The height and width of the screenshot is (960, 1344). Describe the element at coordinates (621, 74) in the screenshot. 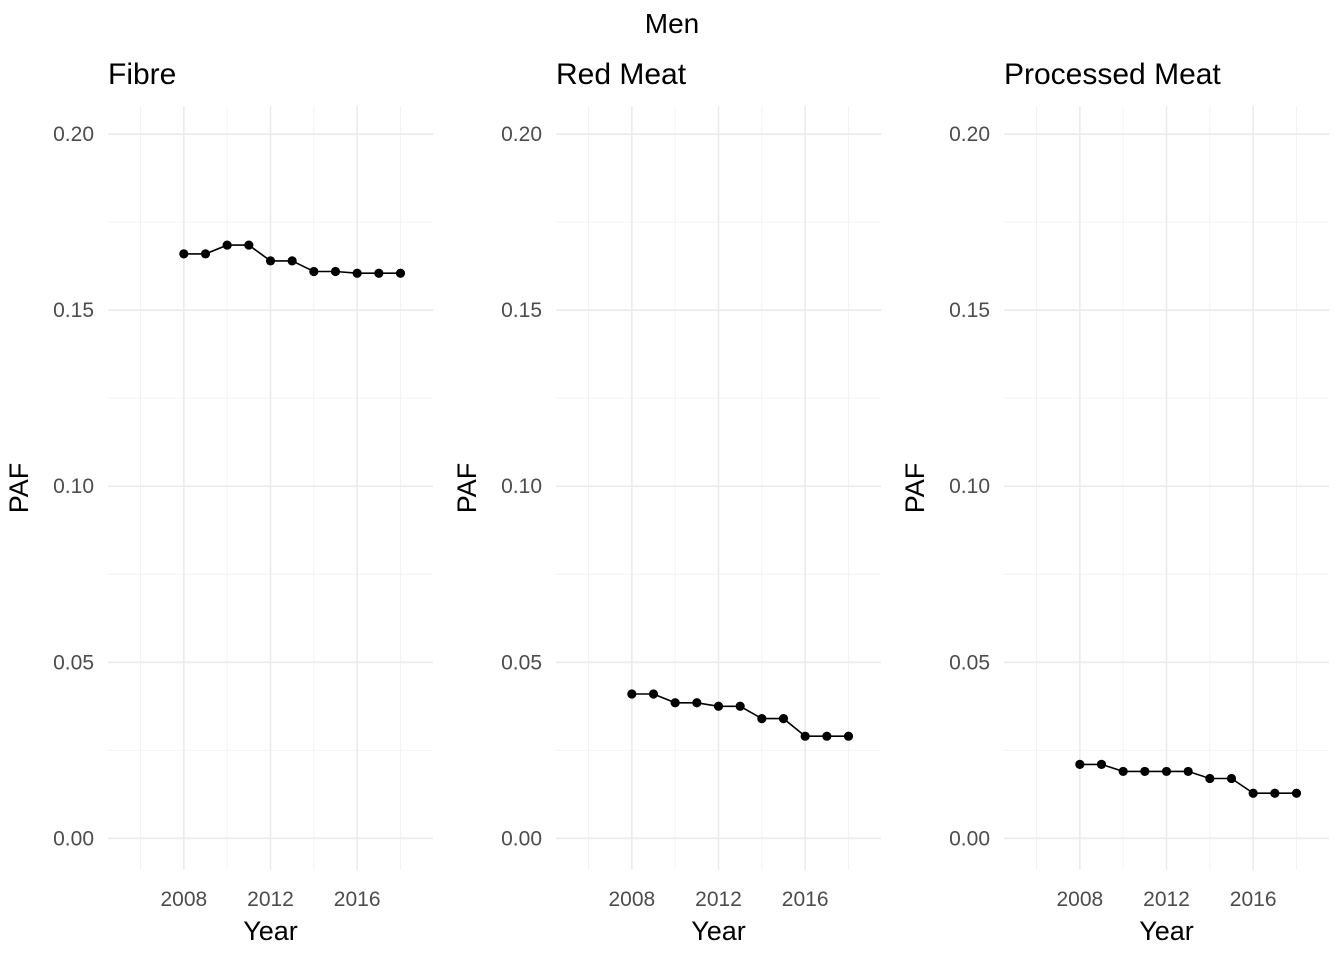

I see `panel-title: Red Meat` at that location.